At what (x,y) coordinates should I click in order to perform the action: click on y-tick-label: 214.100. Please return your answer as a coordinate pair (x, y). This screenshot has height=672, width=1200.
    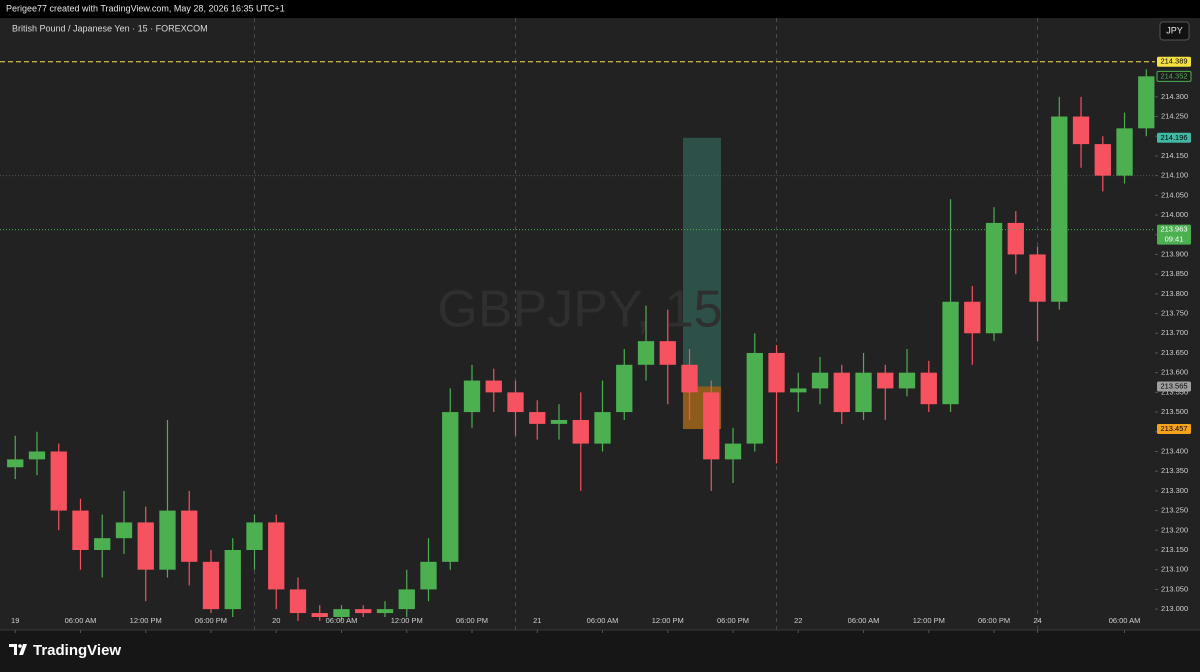
    Looking at the image, I should click on (1174, 175).